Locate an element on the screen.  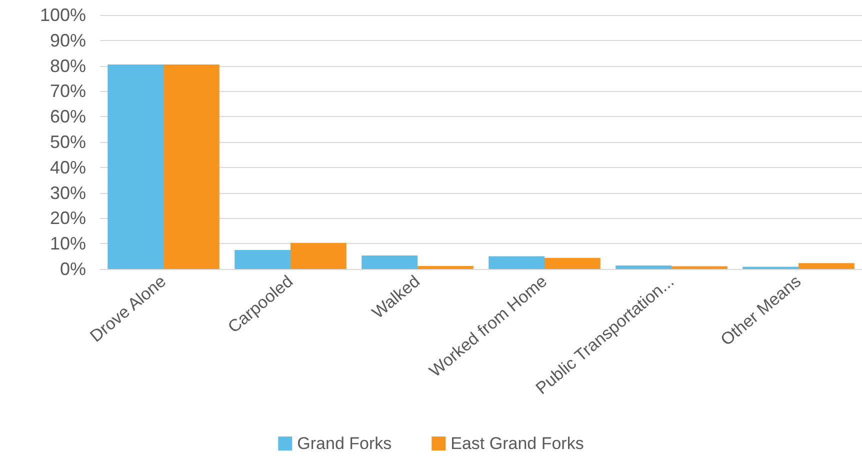
y-tick-label: 90% is located at coordinates (68, 40).